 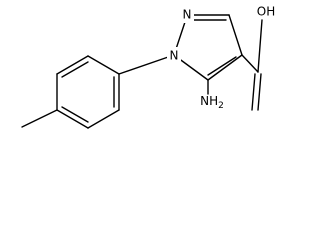 What do you see at coordinates (209, 101) in the screenshot?
I see `atom-label-main: NH` at bounding box center [209, 101].